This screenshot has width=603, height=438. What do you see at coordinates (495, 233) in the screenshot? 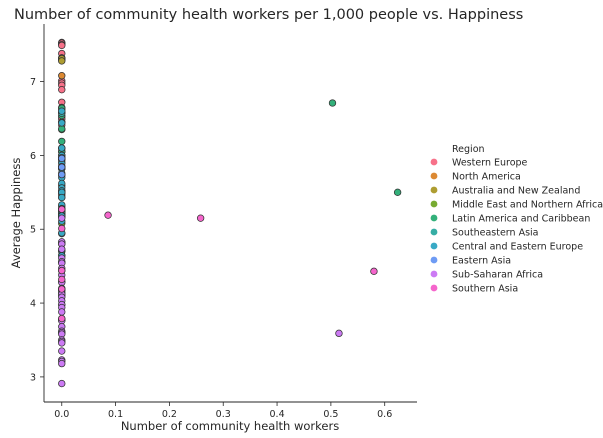
I see `legend-label: Southeastern Asia` at bounding box center [495, 233].